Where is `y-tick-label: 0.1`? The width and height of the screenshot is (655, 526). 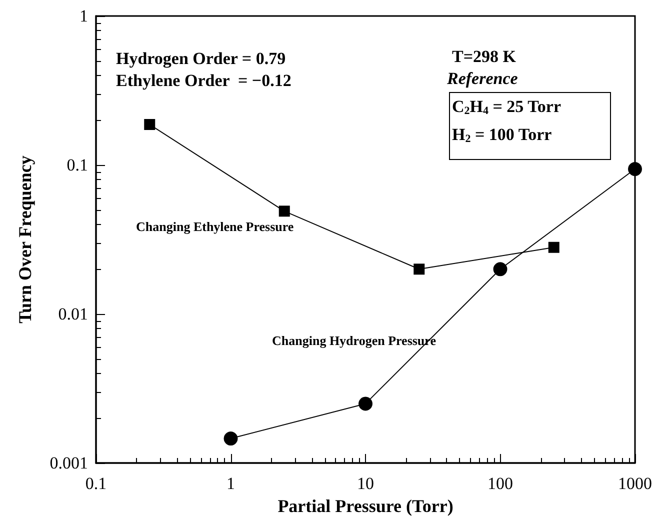
y-tick-label: 0.1 is located at coordinates (77, 165).